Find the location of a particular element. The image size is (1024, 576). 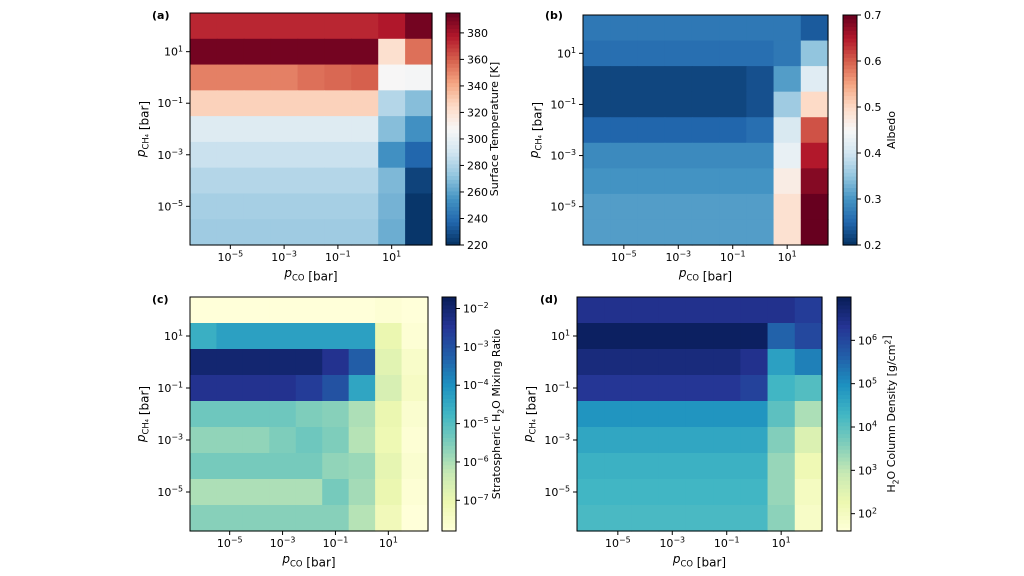

colorbar-tick-label: 10³ is located at coordinates (867, 470).